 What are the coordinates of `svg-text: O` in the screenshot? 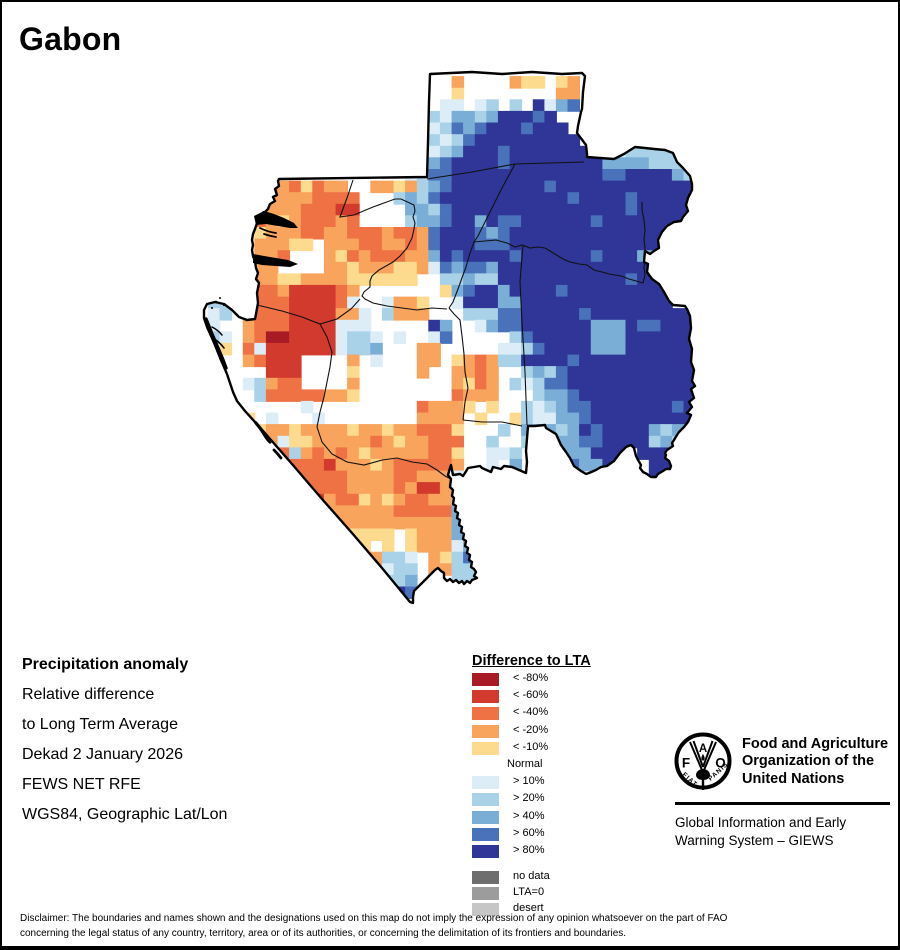 It's located at (720, 763).